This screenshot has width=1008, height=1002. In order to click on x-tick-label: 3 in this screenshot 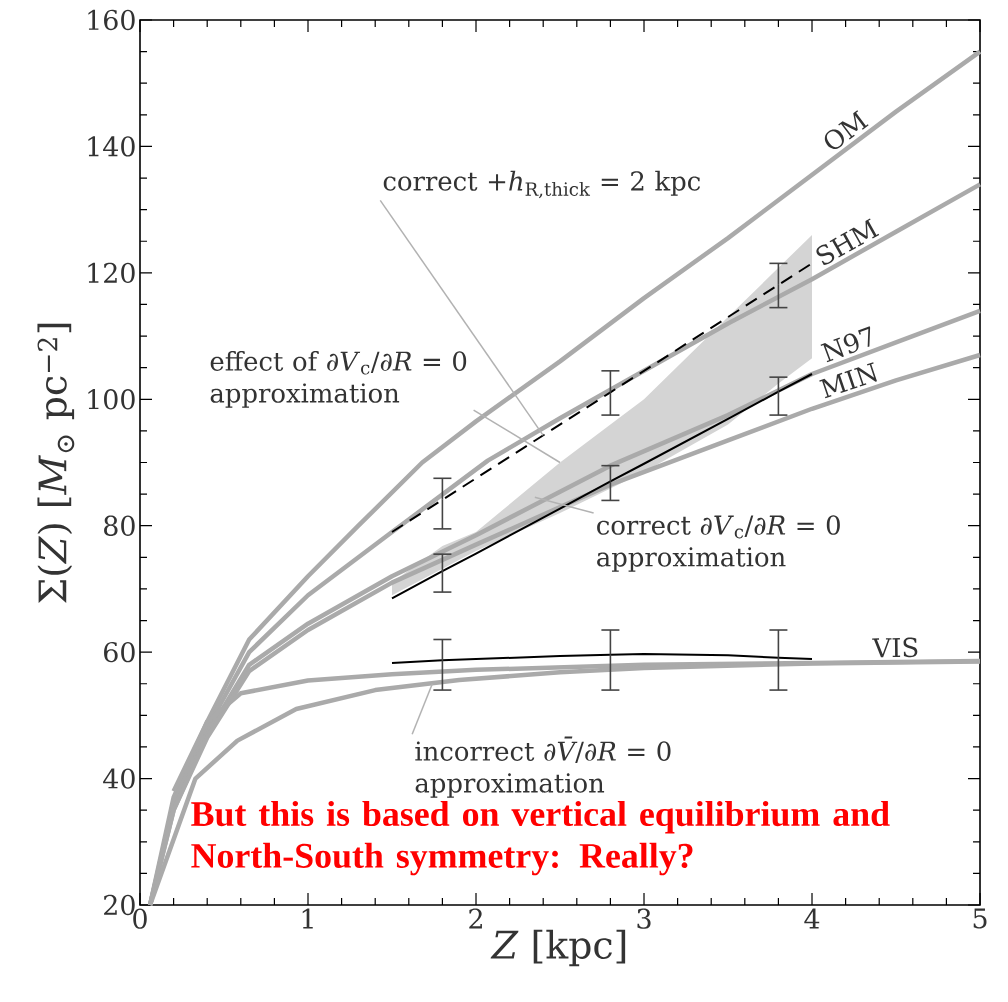, I will do `click(644, 918)`.